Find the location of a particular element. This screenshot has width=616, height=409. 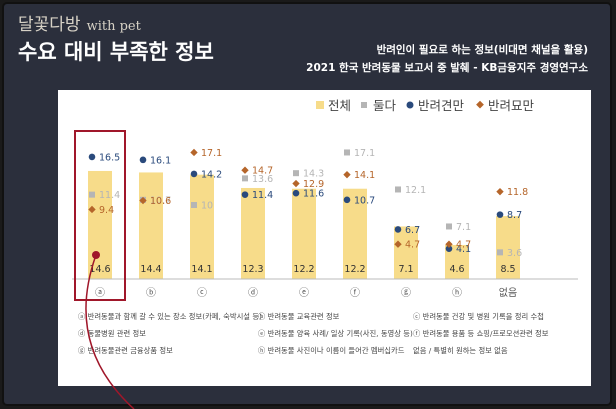

category-label: ⓓ is located at coordinates (253, 293).